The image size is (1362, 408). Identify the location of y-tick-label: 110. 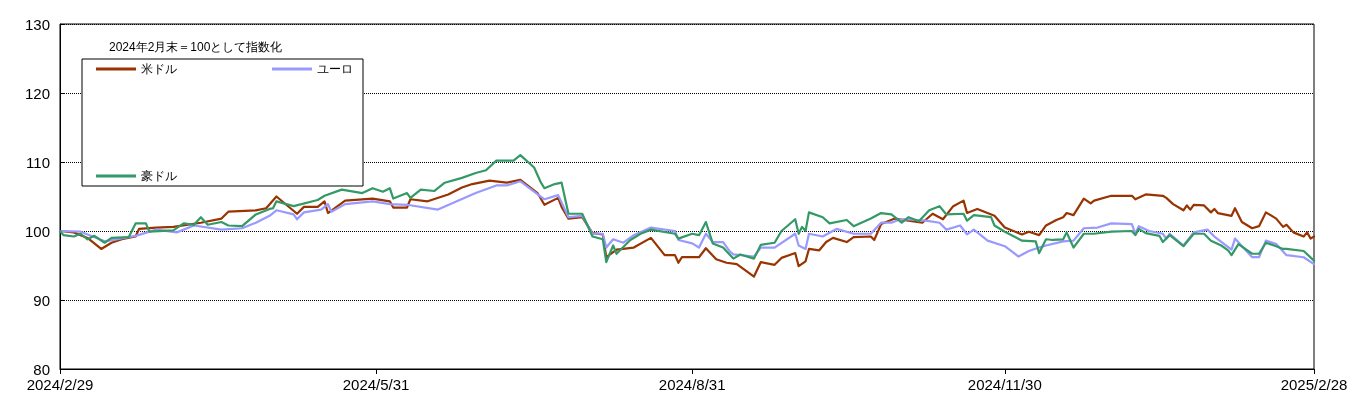
(38, 162).